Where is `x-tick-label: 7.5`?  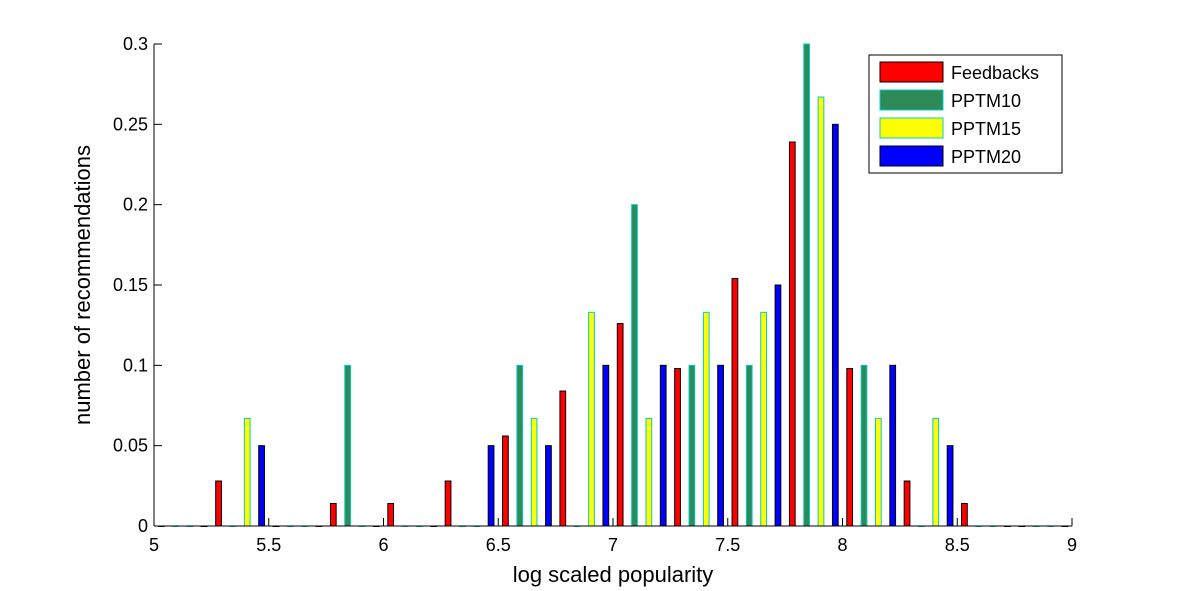
x-tick-label: 7.5 is located at coordinates (727, 545).